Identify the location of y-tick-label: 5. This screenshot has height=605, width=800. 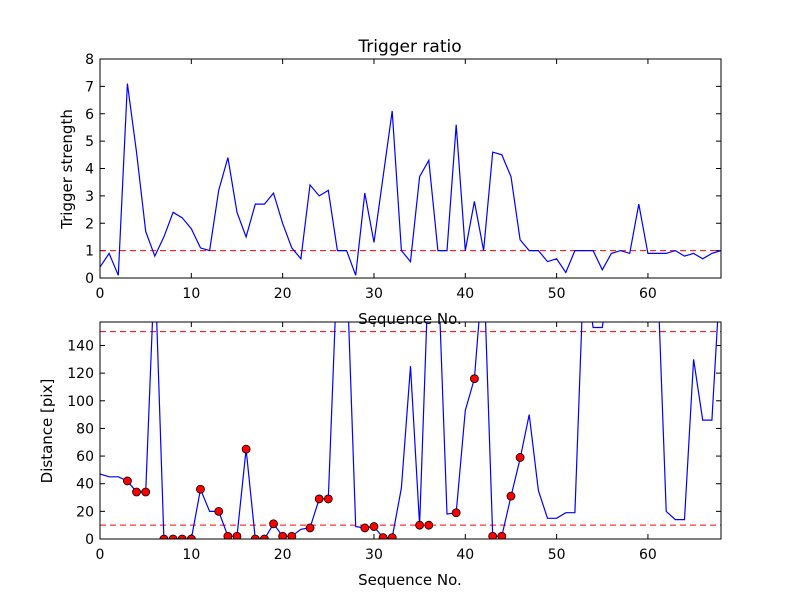
(89, 142).